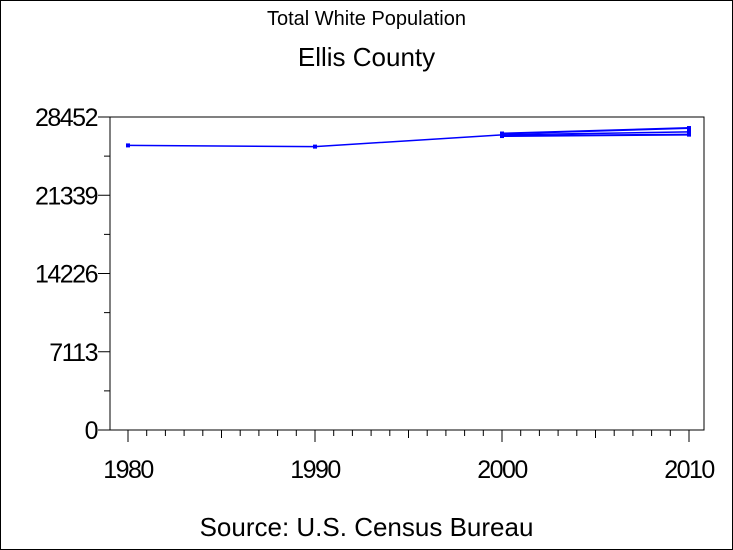  Describe the element at coordinates (128, 470) in the screenshot. I see `x-tick-label: 1980` at that location.